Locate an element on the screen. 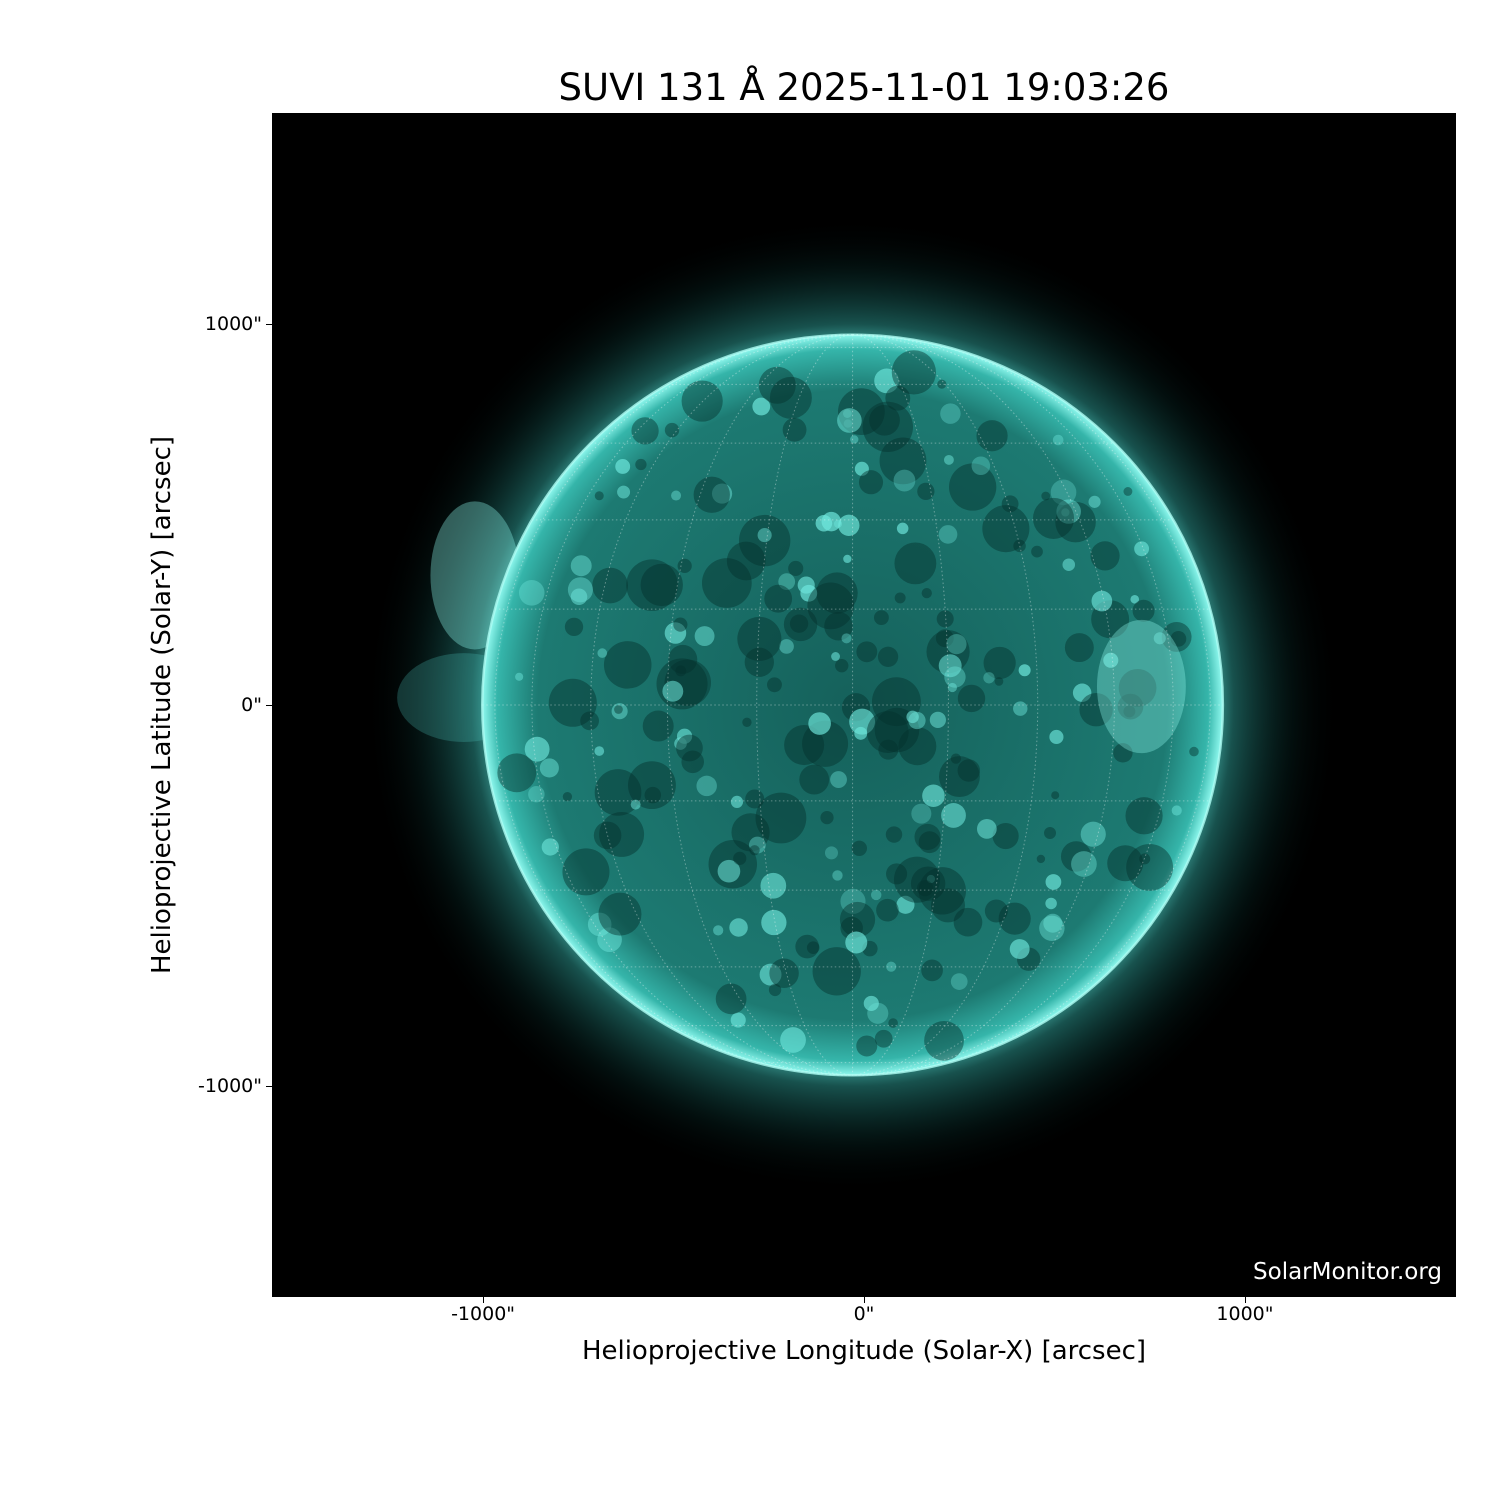 The image size is (1500, 1500). active-region-west is located at coordinates (1141, 686).